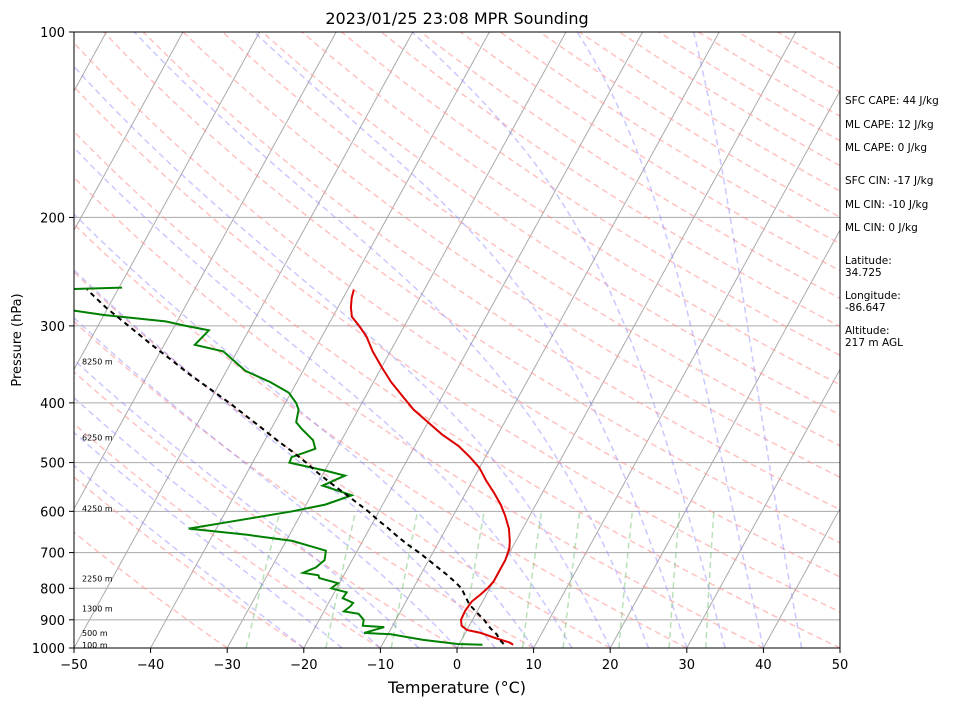 The image size is (953, 705). What do you see at coordinates (226, 665) in the screenshot?
I see `x-tick-label: −30` at bounding box center [226, 665].